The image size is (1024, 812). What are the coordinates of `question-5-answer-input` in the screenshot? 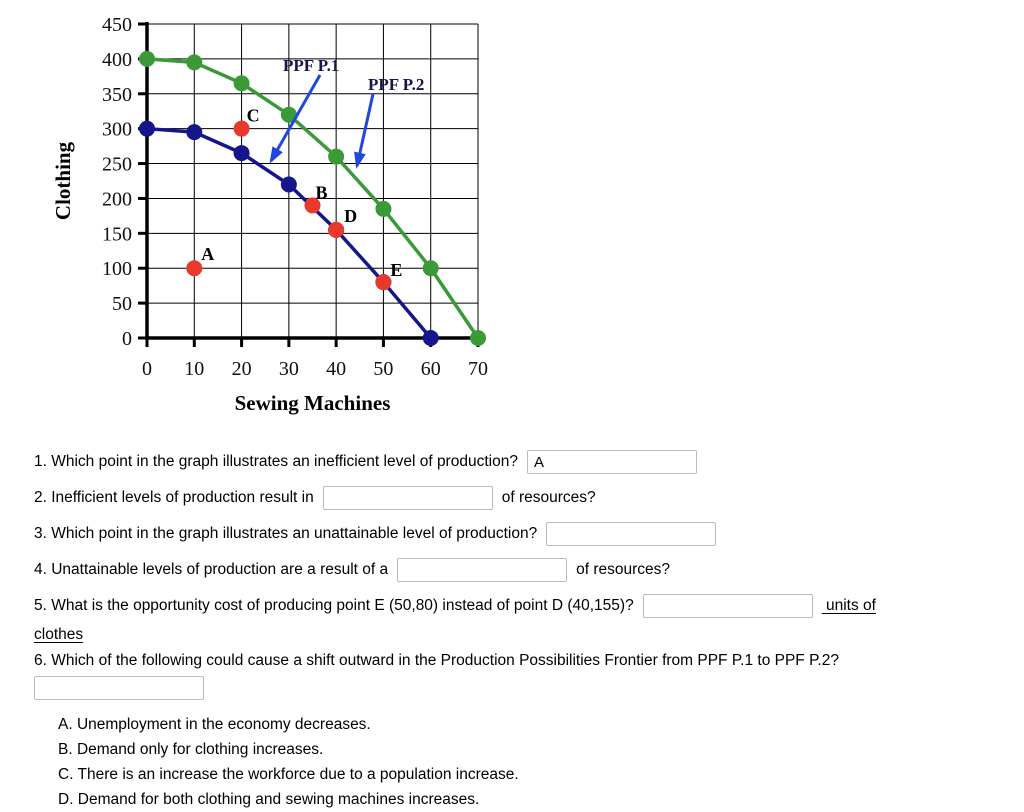 It's located at (727, 606).